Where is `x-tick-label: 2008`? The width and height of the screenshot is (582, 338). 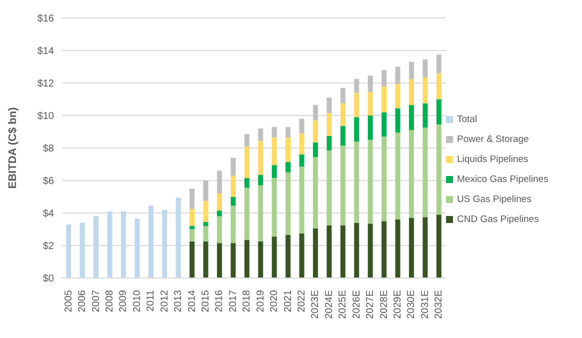 x-tick-label: 2008 is located at coordinates (110, 301).